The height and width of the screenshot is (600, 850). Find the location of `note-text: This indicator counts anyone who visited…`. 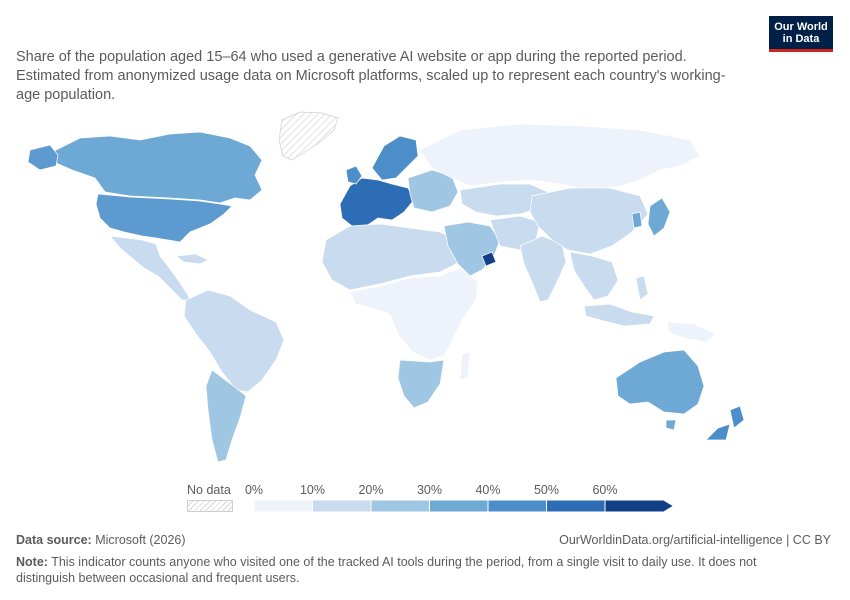

note-text: This indicator counts anyone who visited… is located at coordinates (386, 570).